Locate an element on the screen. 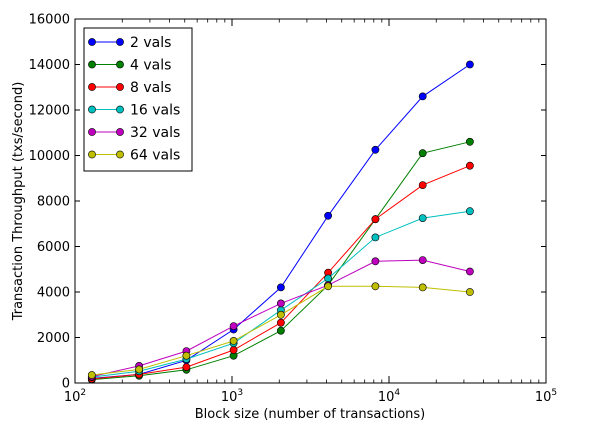 This screenshot has height=428, width=605. legend-entry: 4 vals is located at coordinates (129, 66).